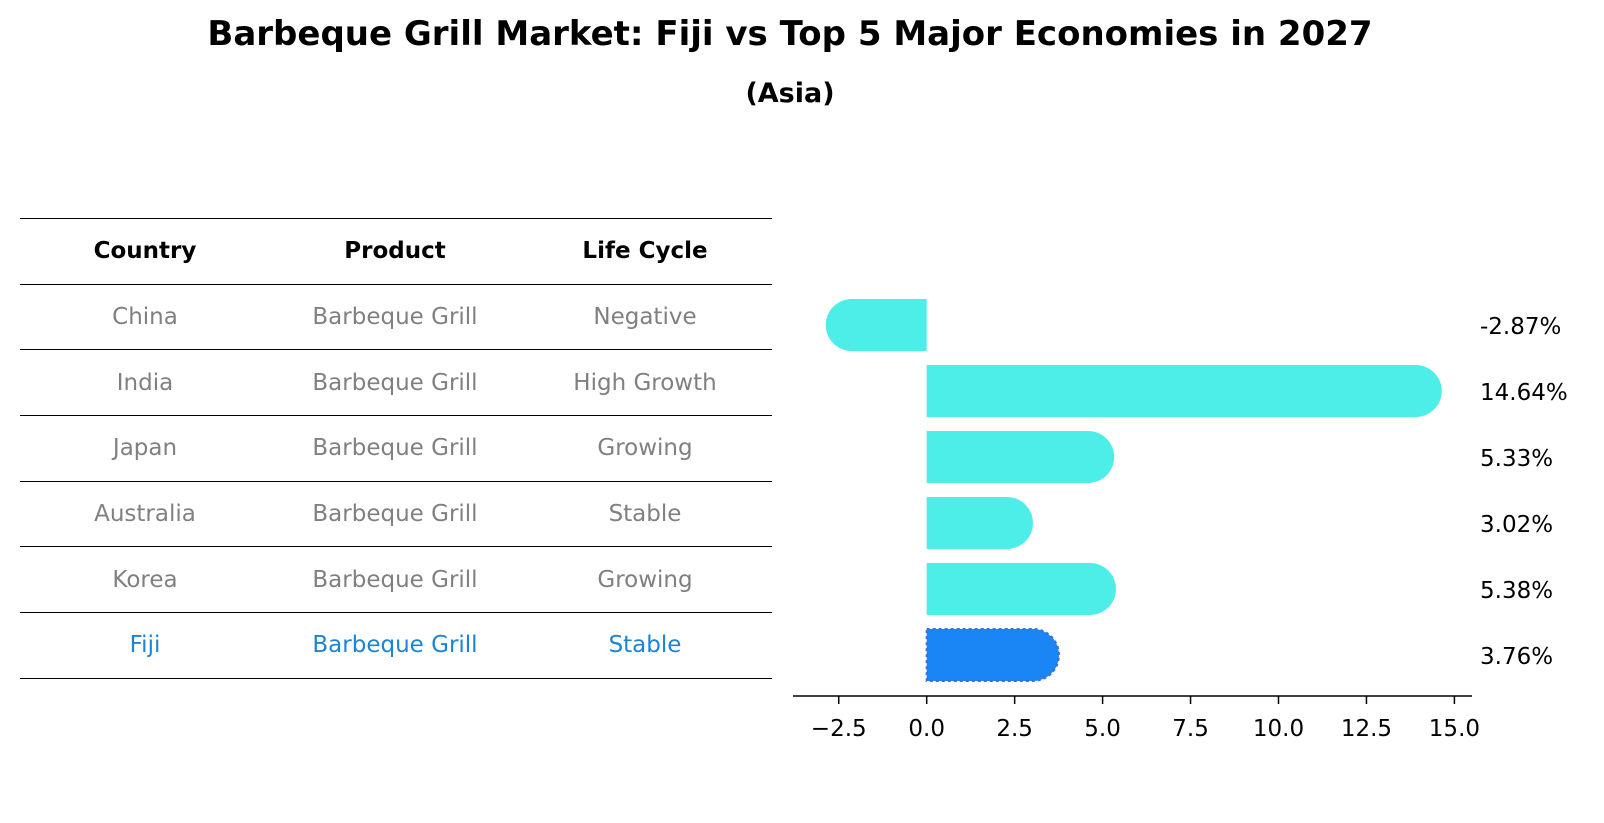 The image size is (1604, 823). Describe the element at coordinates (1021, 589) in the screenshot. I see `bar-korea` at that location.